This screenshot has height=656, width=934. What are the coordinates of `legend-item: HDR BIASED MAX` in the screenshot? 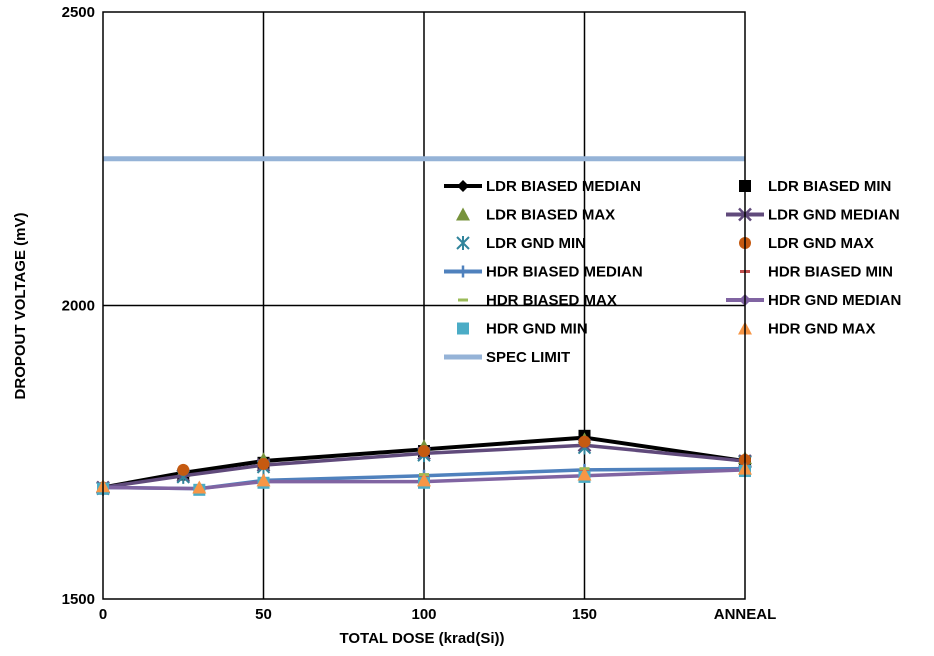 It's located at (537, 300).